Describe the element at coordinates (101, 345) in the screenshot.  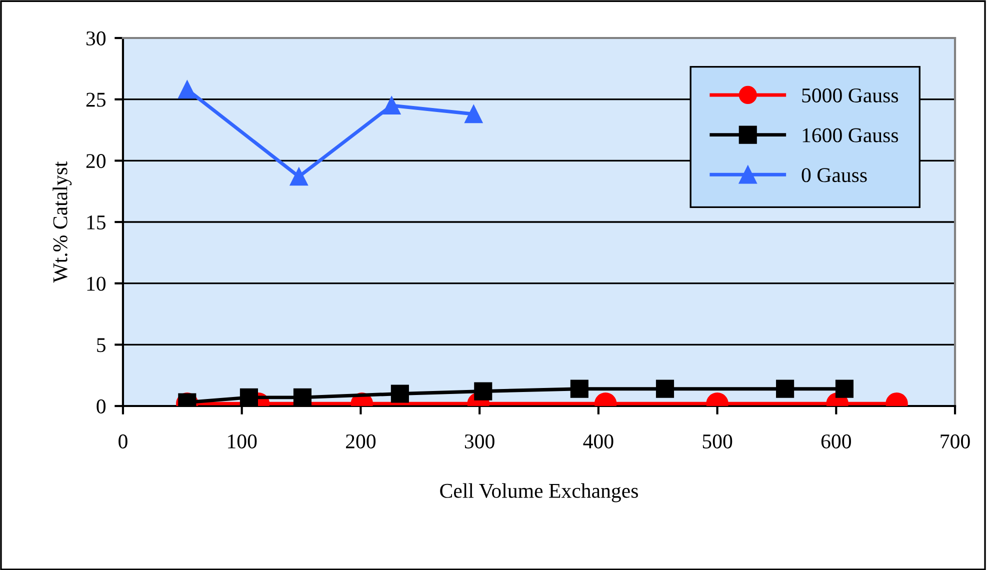
I see `y-tick-label: 5` at that location.